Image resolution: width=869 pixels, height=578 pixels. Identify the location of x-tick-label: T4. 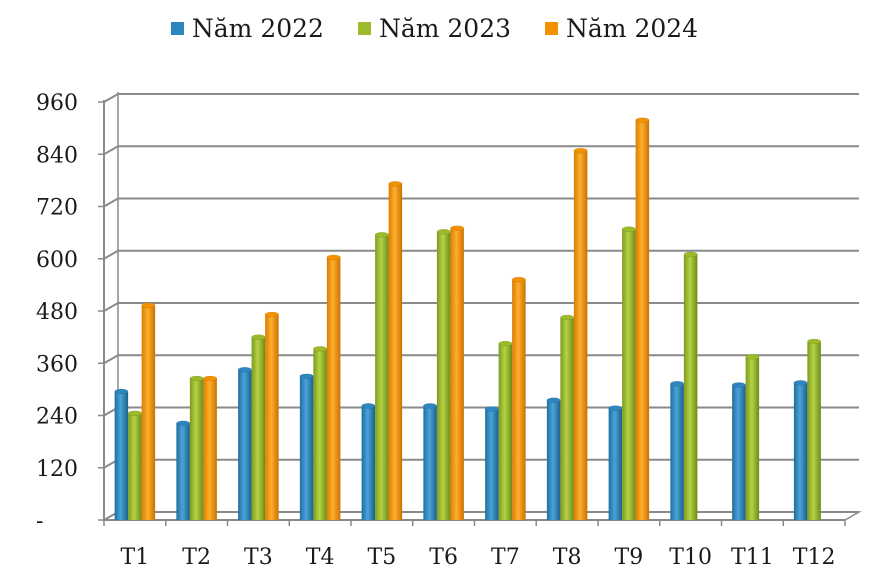
(320, 557).